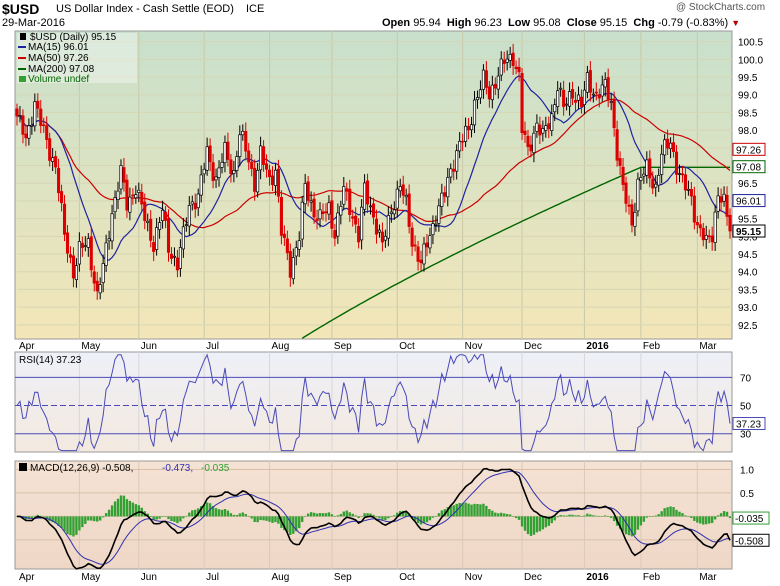 This screenshot has width=780, height=586. Describe the element at coordinates (145, 9) in the screenshot. I see `chart-instrument-name: US Dollar Index - Cash Settle (EOD)` at that location.